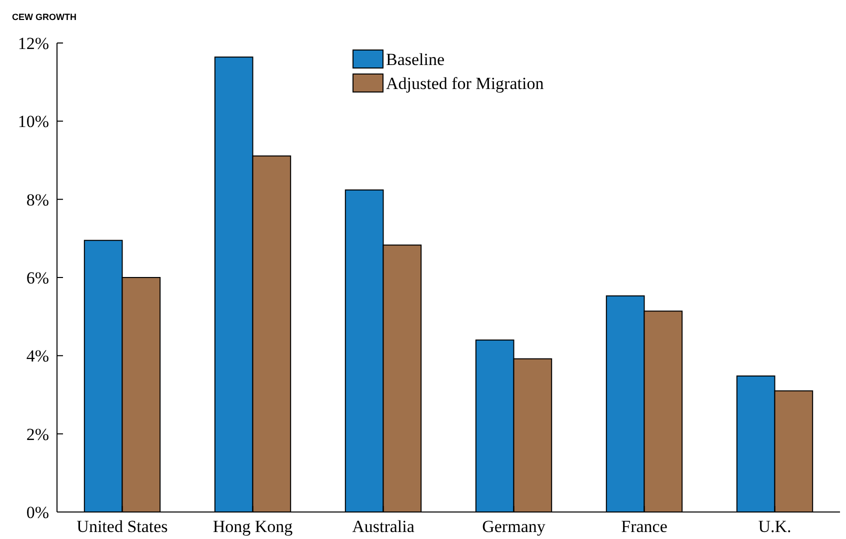 This screenshot has height=539, width=846. I want to click on y-tick-label: 0%, so click(37, 512).